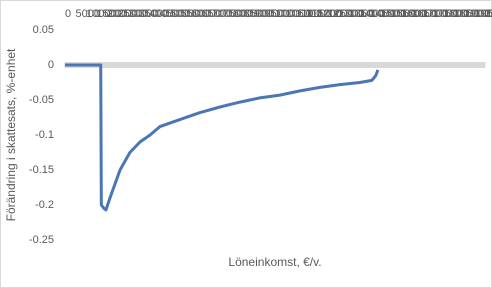  I want to click on x-tick-label: 145000, so click(388, 14).